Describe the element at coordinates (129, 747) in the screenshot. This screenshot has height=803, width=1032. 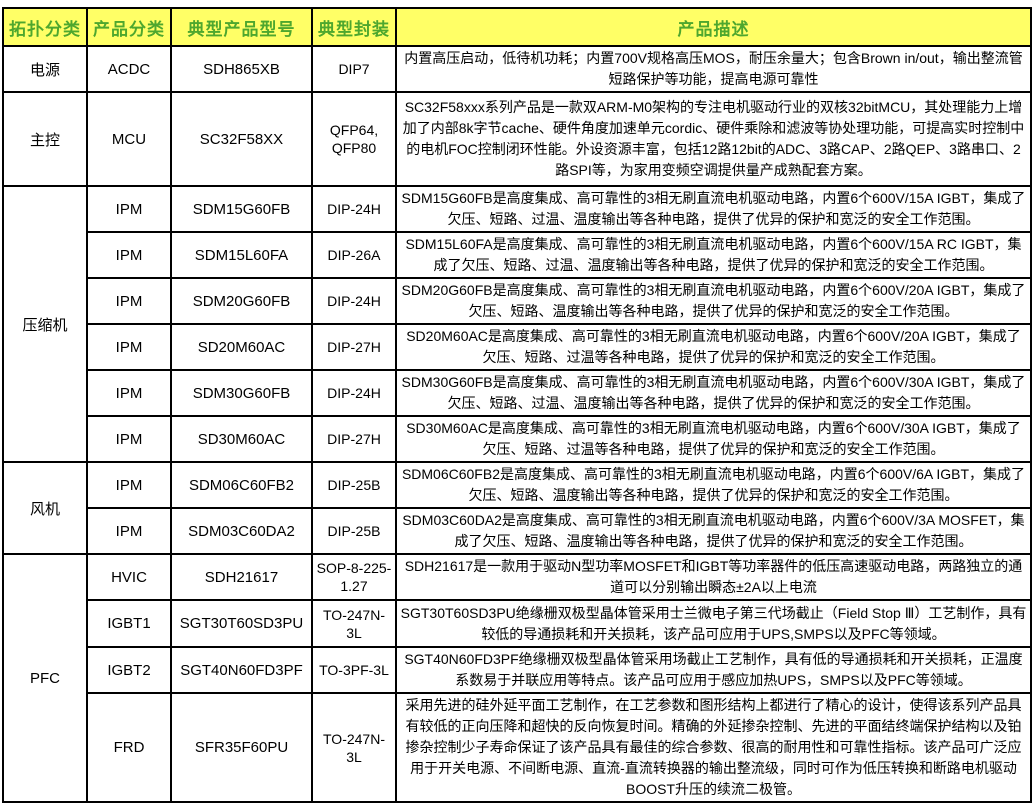
I see `category-cell: FRD` at that location.